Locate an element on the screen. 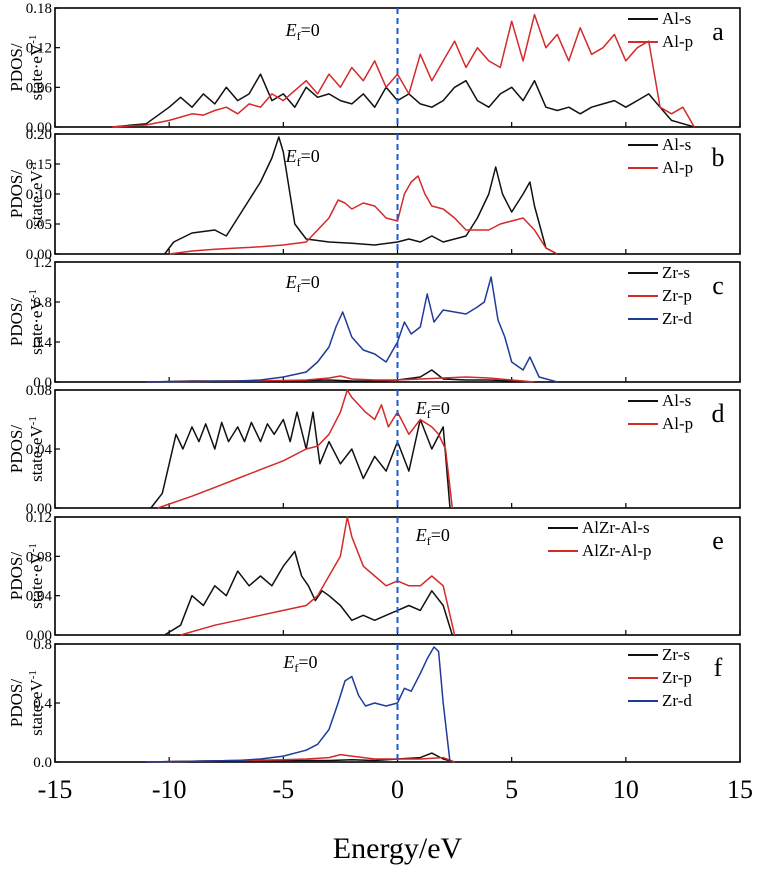 The image size is (770, 873). legend-label-c: Zr-s is located at coordinates (676, 272).